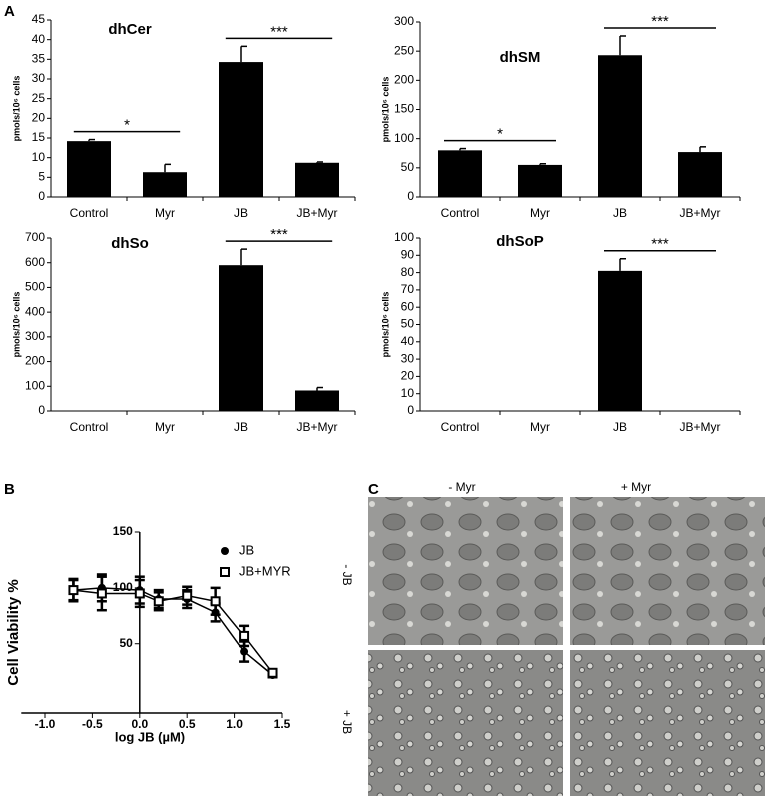 The height and width of the screenshot is (802, 766). I want to click on row-label: - JB, so click(347, 574).